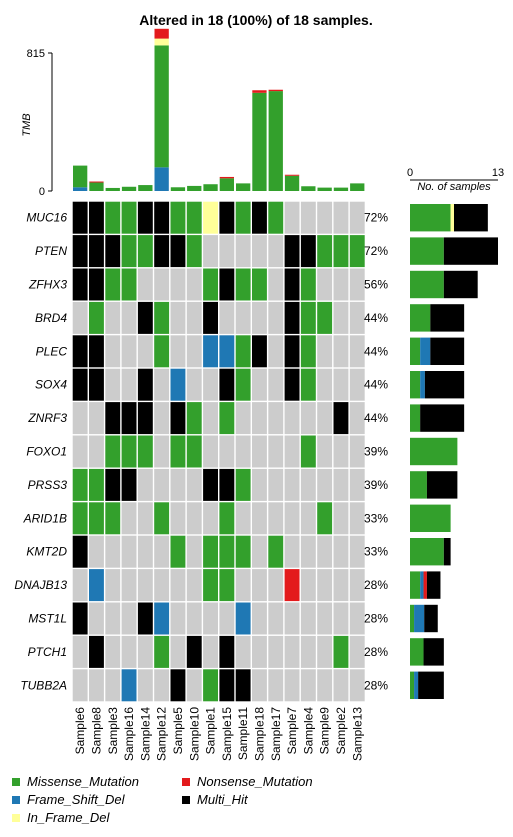 The image size is (513, 837). I want to click on cell-ARID1B-Sample6, so click(80, 518).